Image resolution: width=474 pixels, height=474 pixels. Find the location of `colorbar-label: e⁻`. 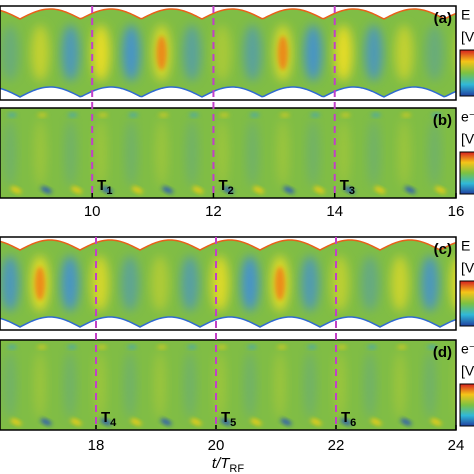

colorbar-label: e⁻ is located at coordinates (467, 117).